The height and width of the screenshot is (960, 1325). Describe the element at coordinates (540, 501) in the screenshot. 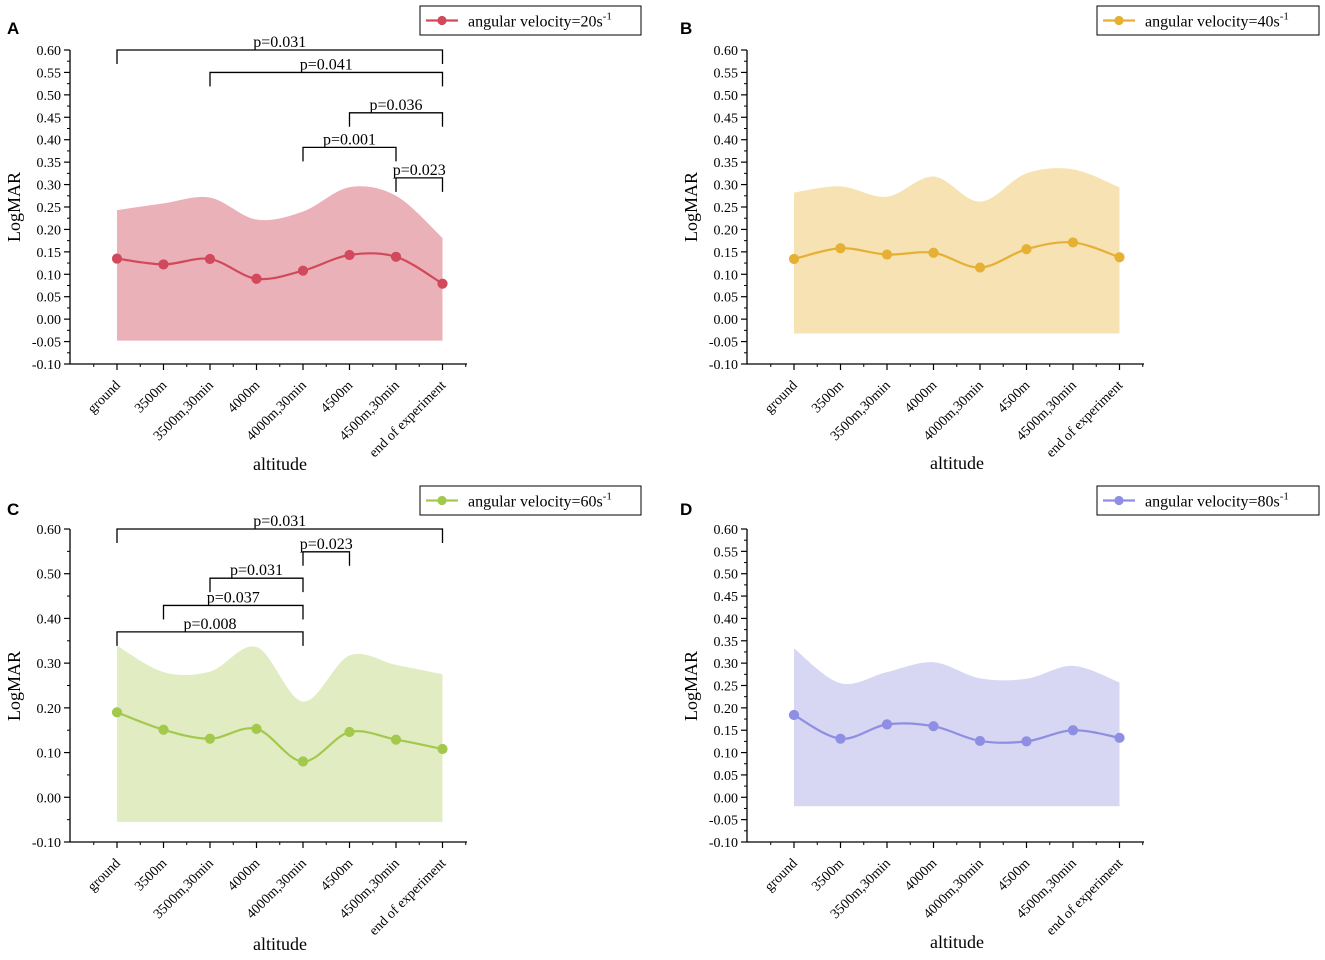

I see `legend-label: angular velocity=60s-1` at that location.